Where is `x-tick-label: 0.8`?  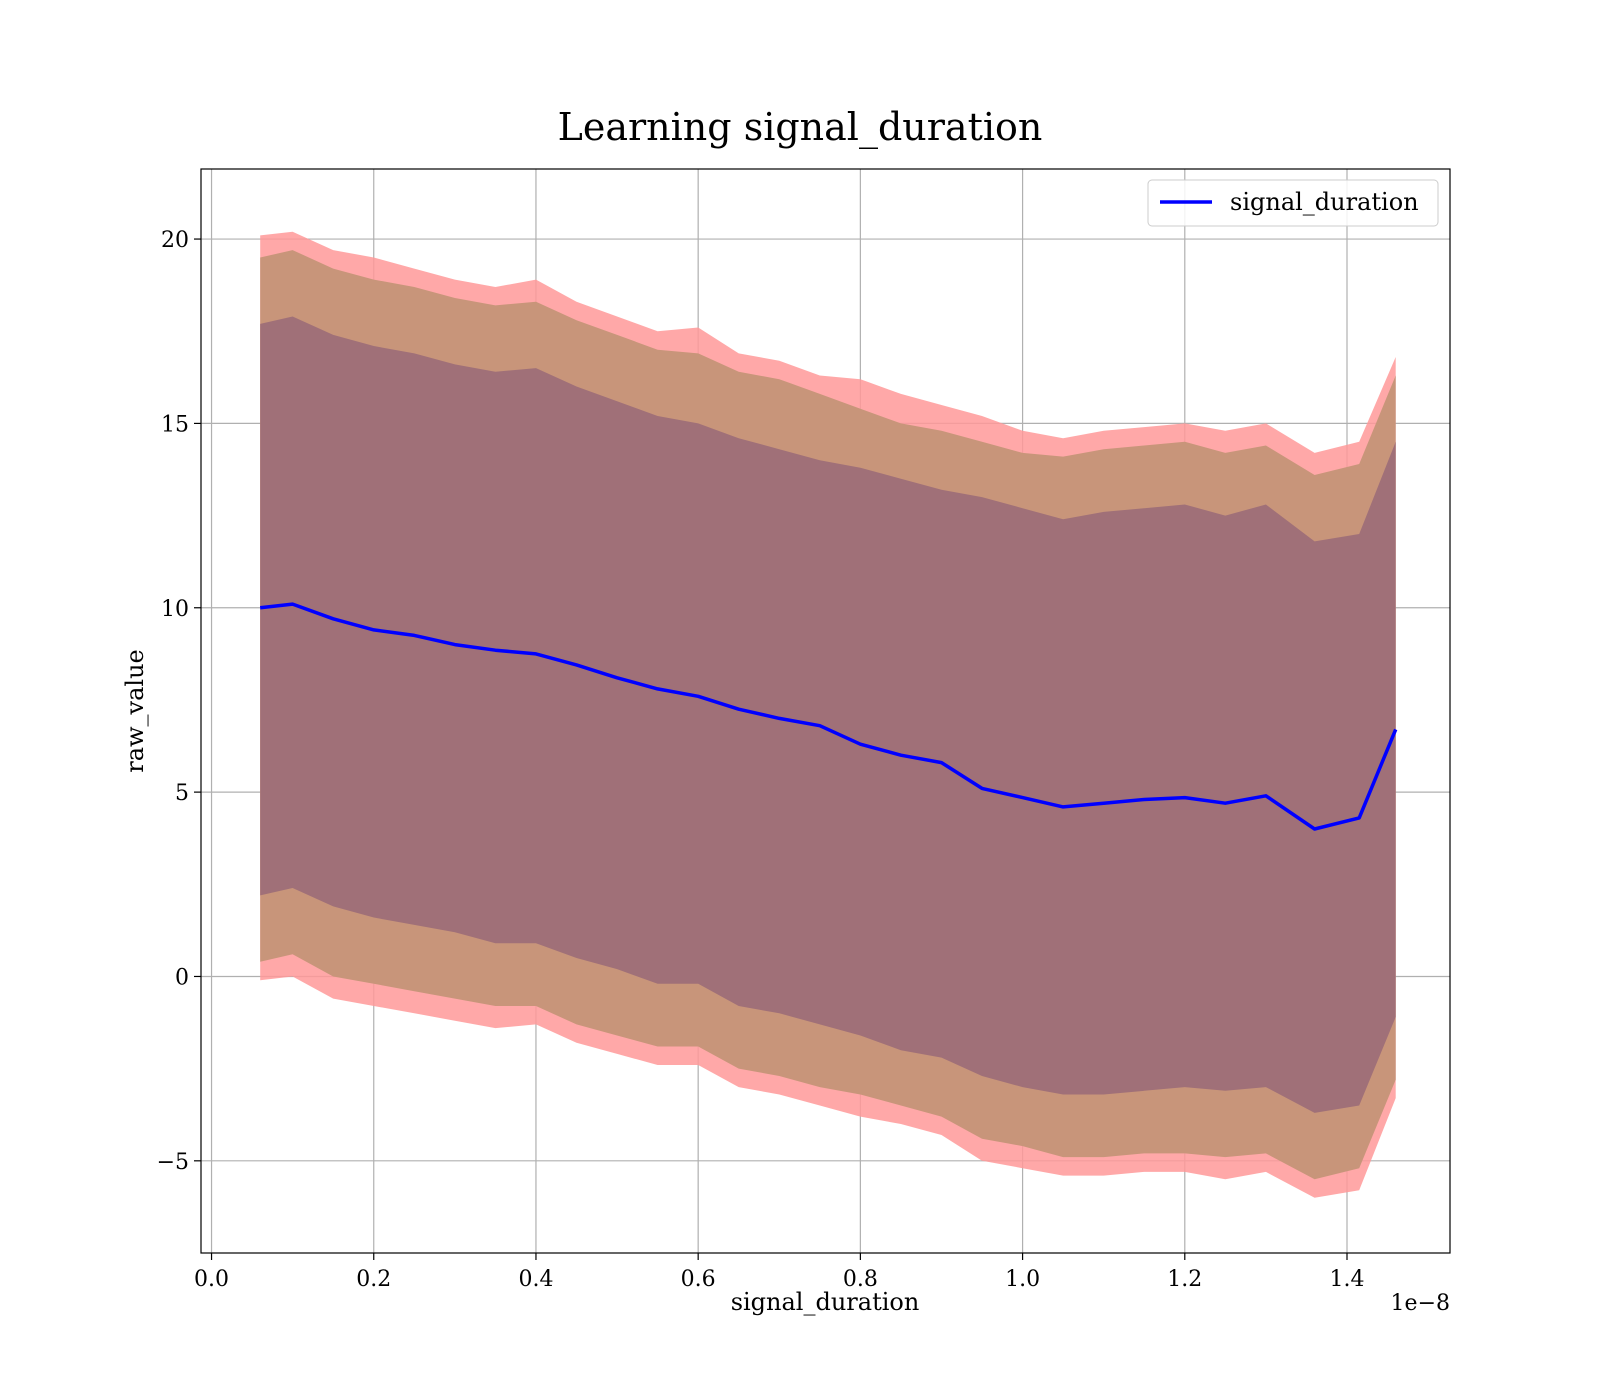
x-tick-label: 0.8 is located at coordinates (860, 1279).